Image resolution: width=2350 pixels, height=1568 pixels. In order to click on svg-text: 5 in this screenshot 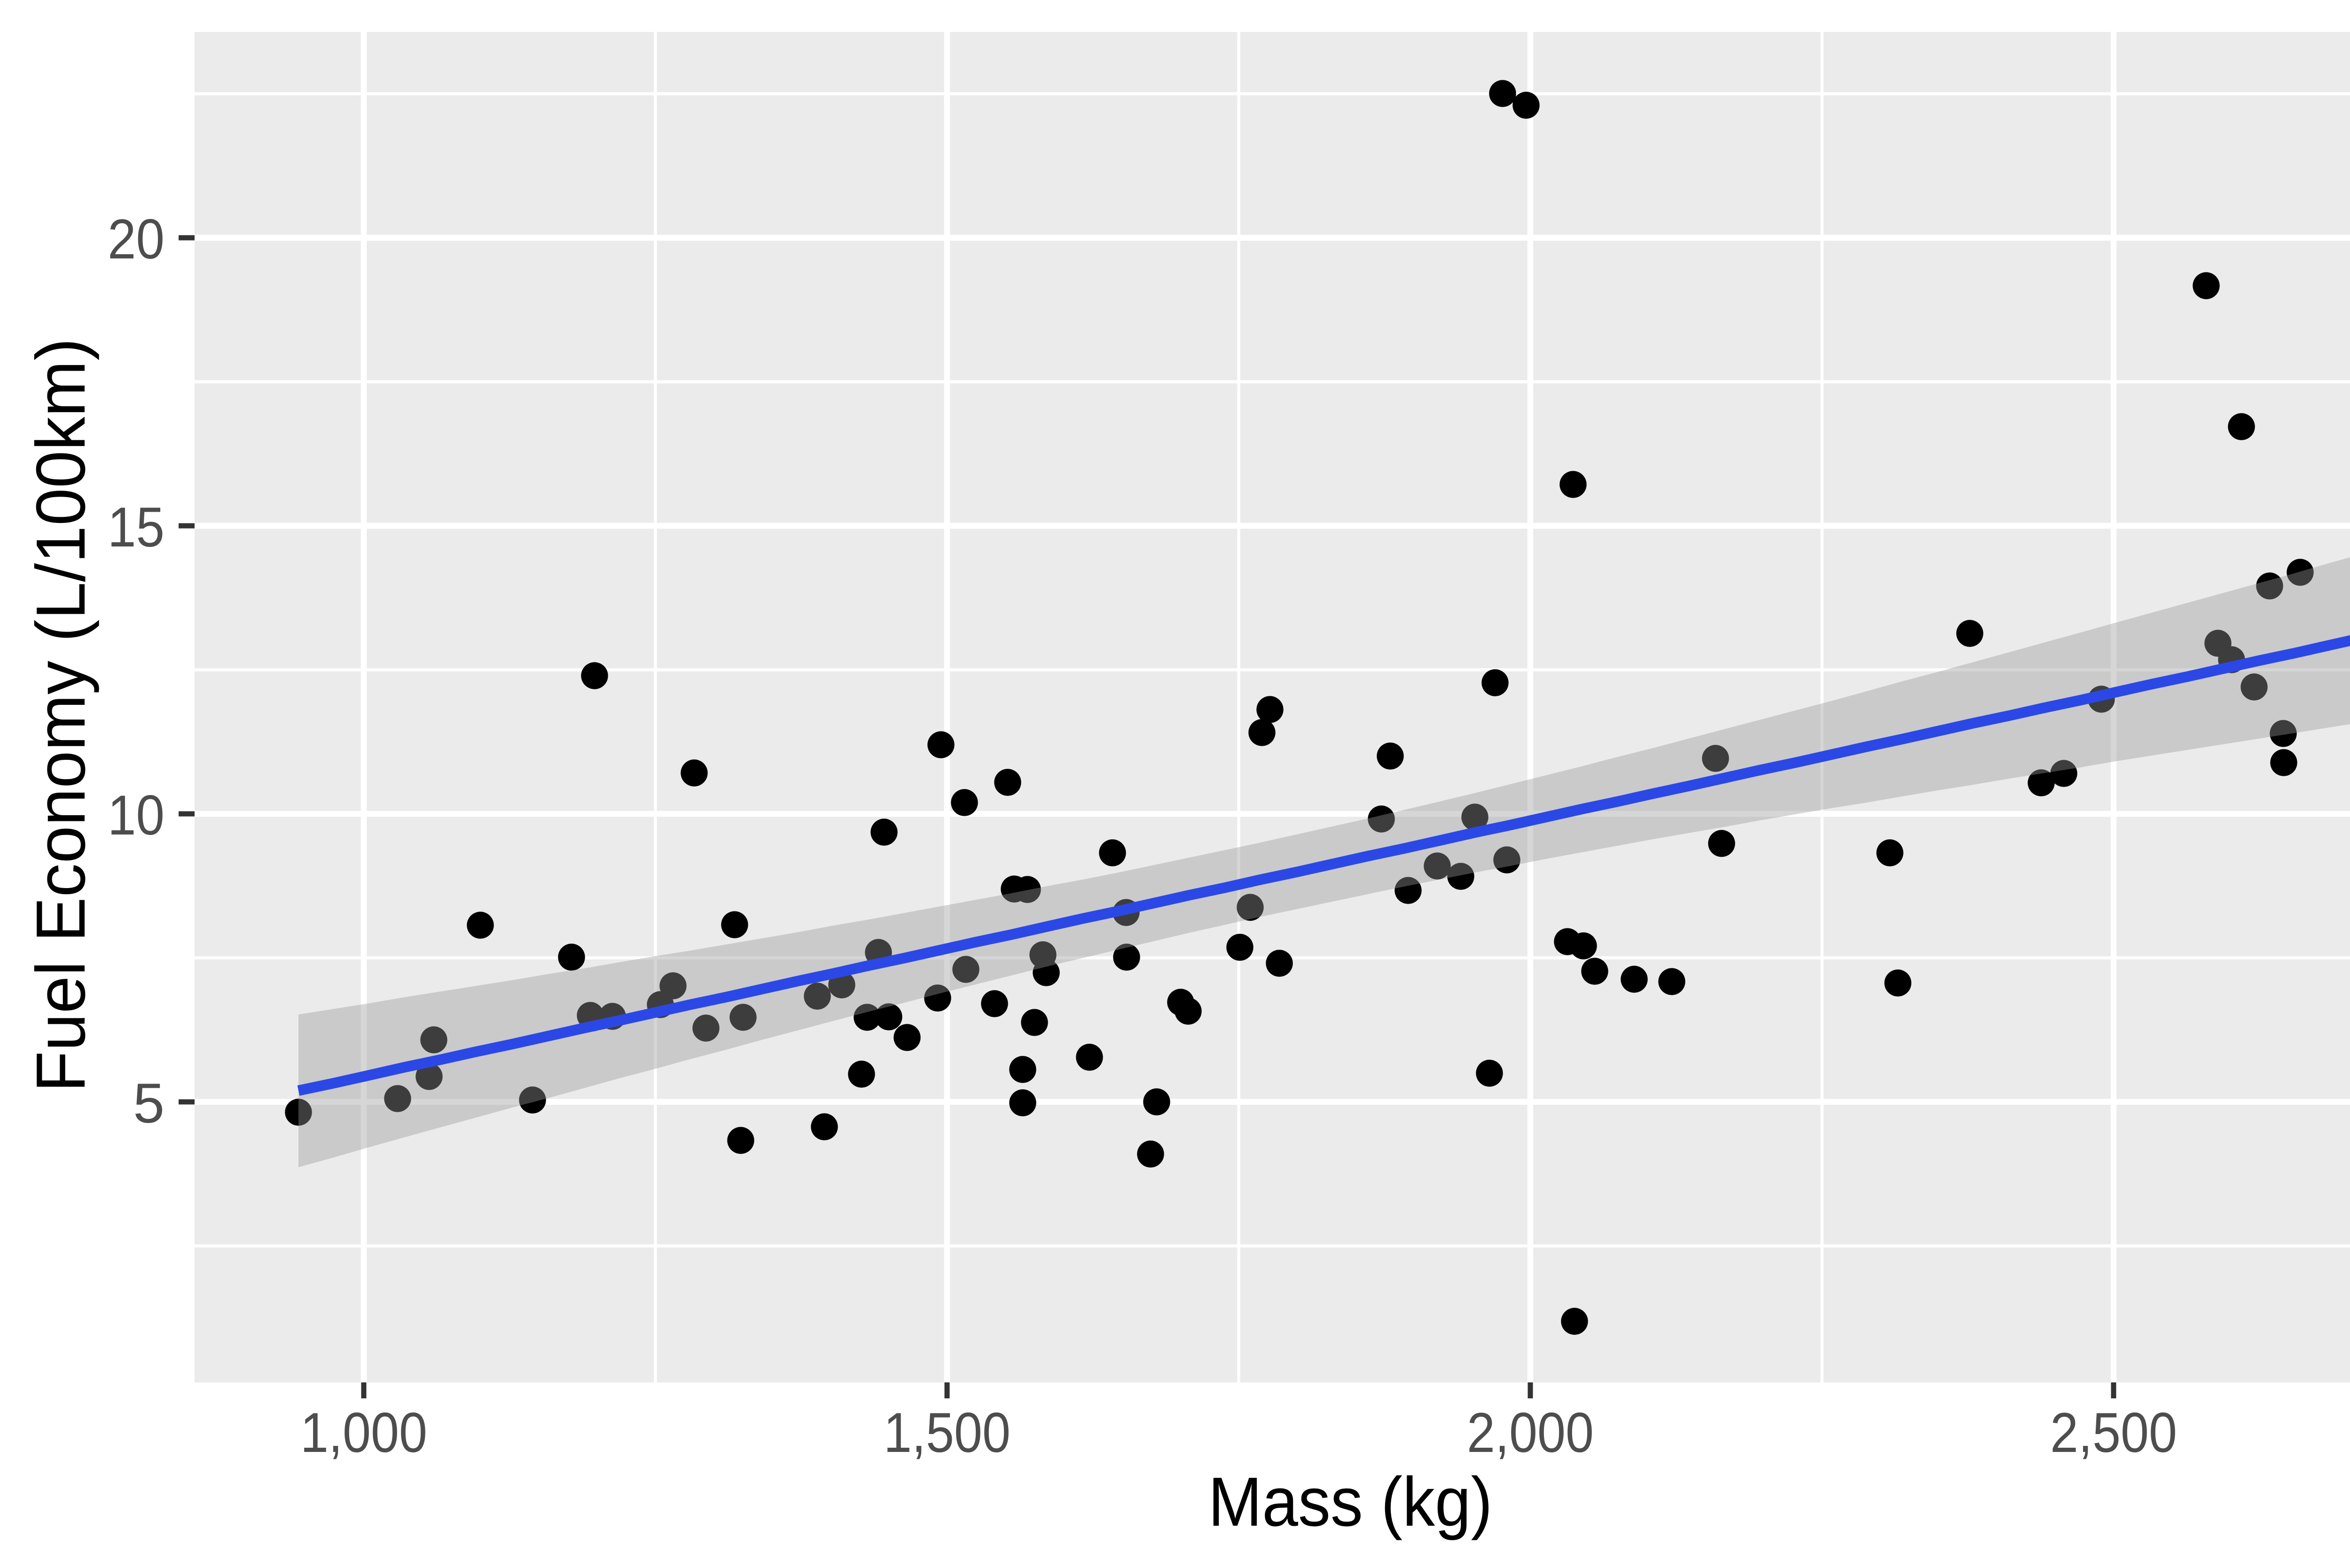, I will do `click(148, 1103)`.